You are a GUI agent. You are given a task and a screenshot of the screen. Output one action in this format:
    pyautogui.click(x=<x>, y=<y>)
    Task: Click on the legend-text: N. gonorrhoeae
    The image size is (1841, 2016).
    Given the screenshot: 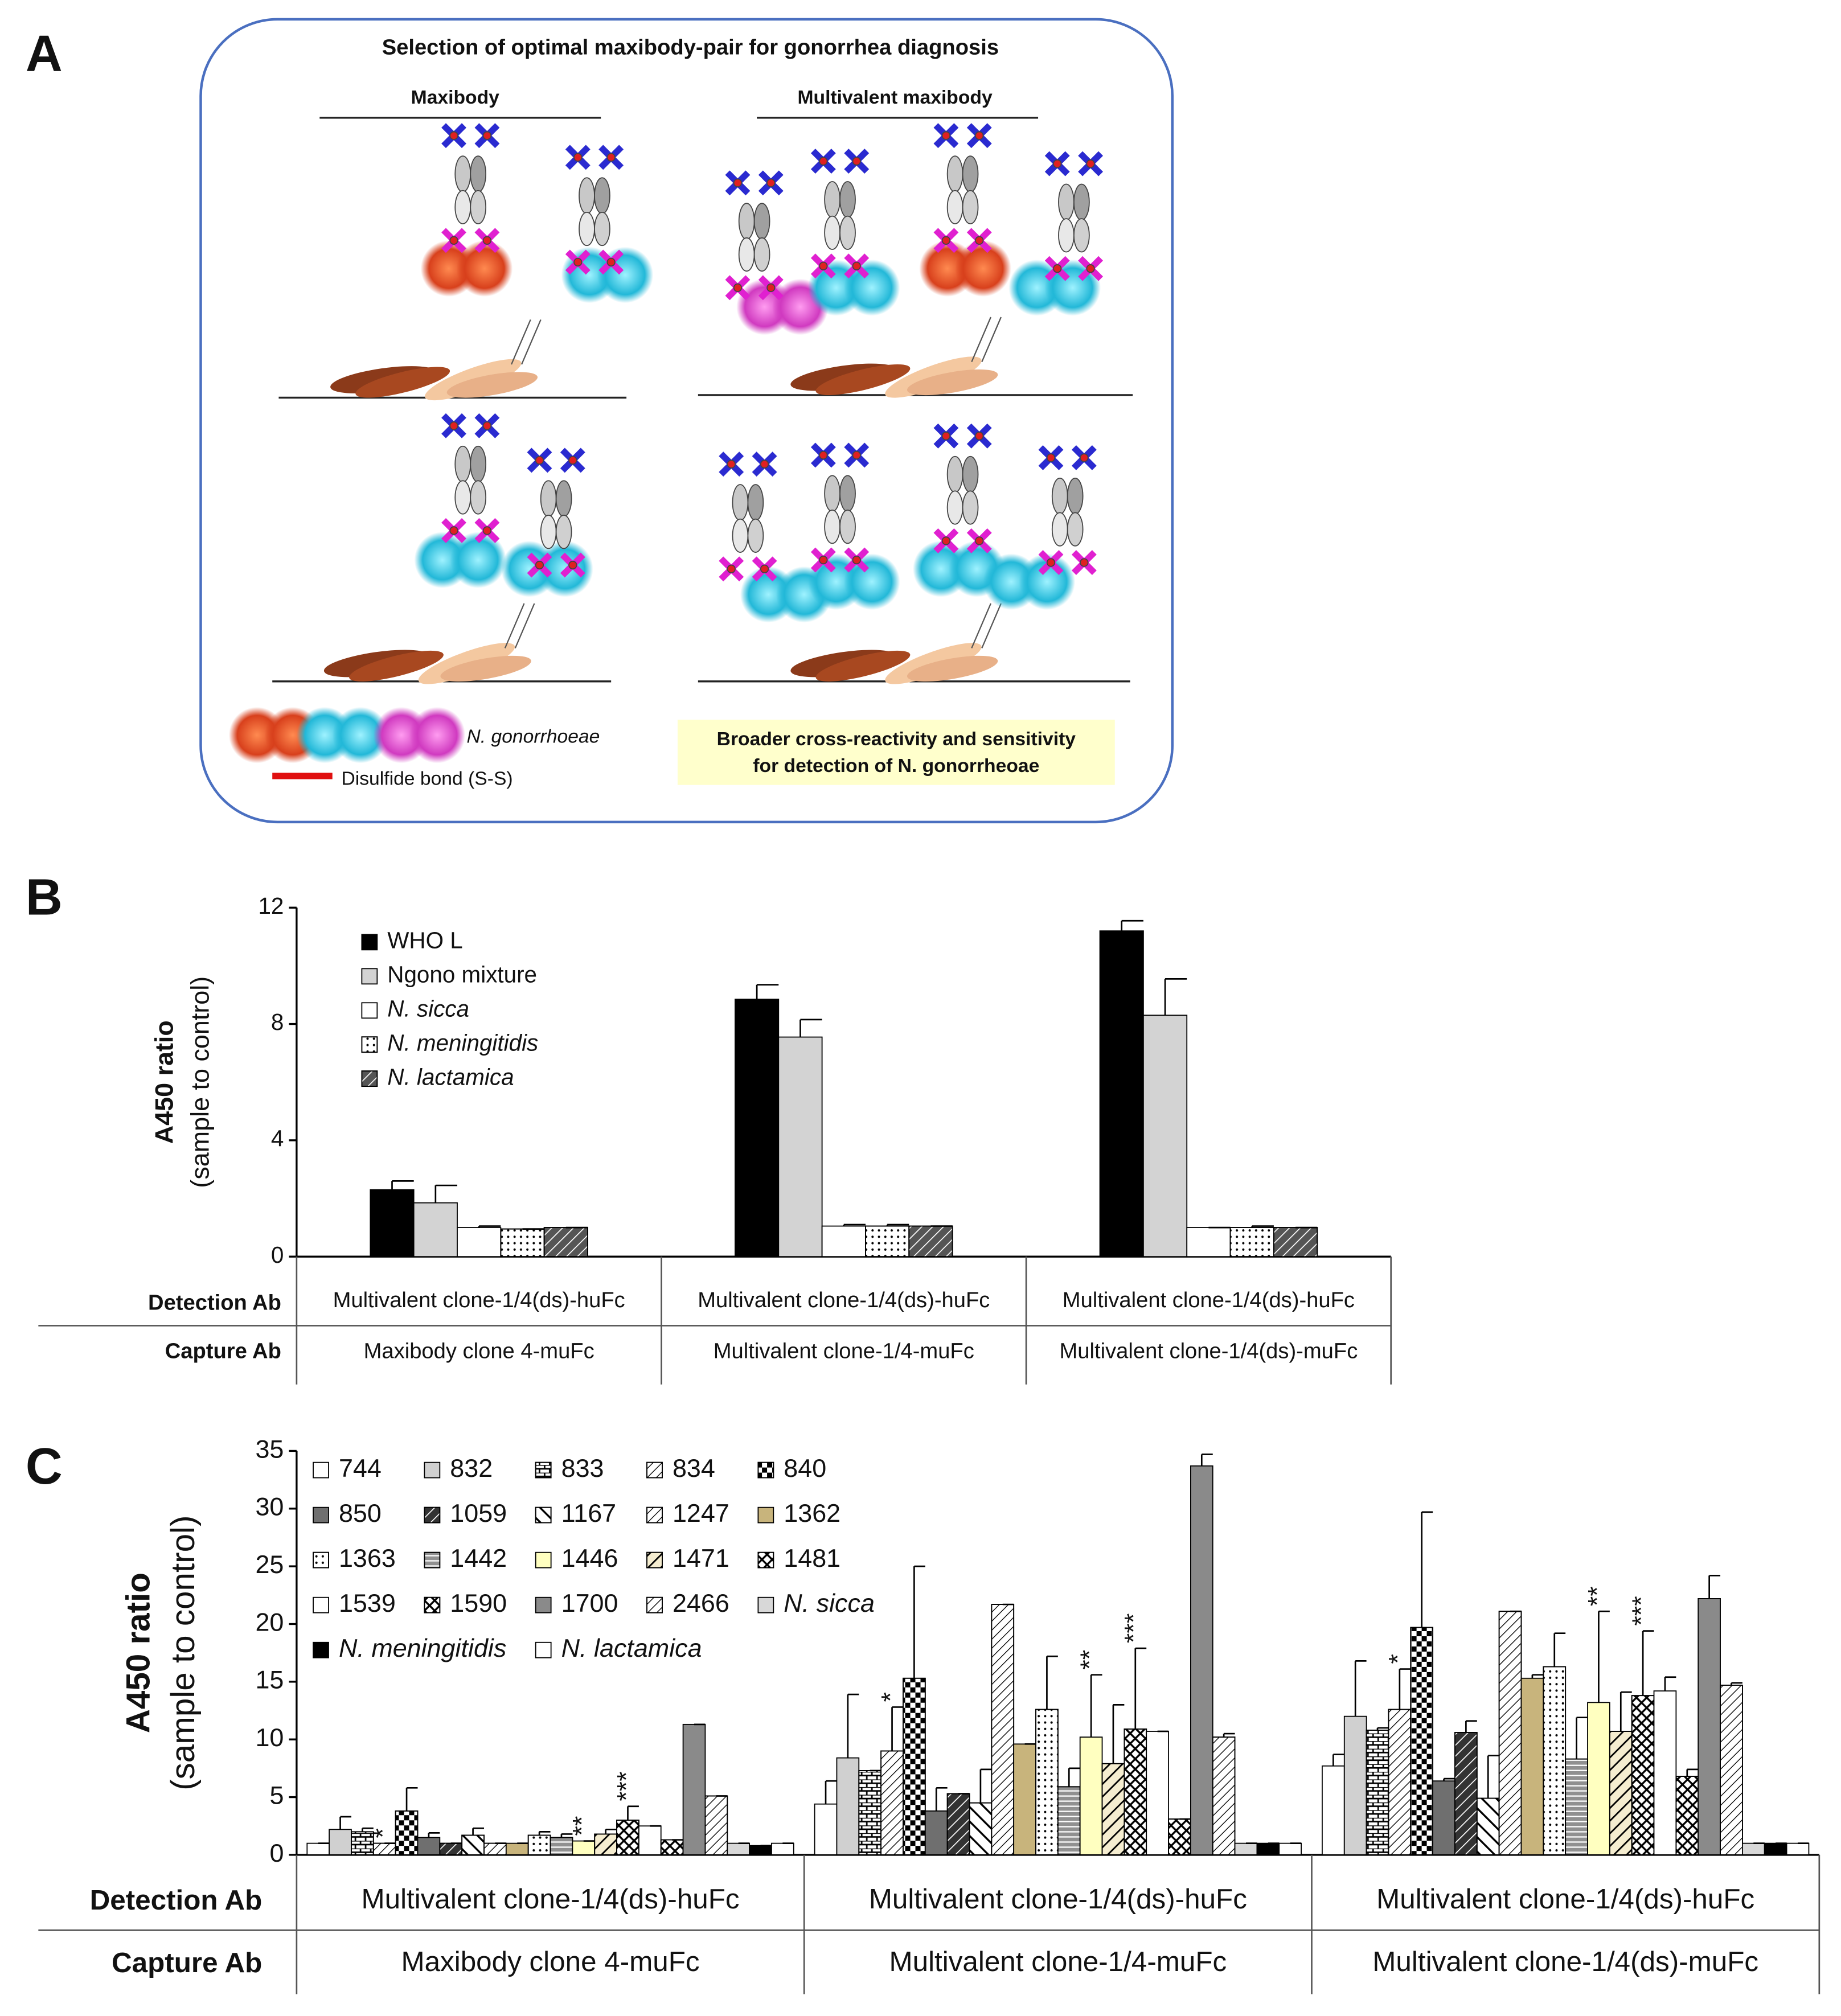 What is the action you would take?
    pyautogui.click(x=533, y=737)
    